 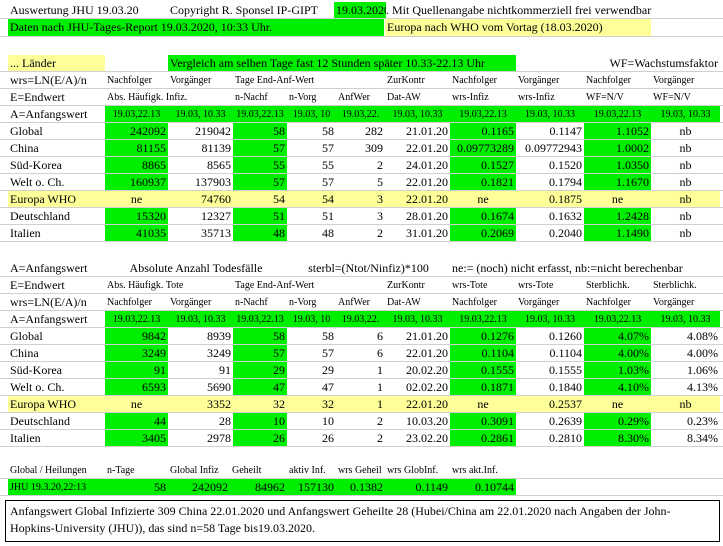 I want to click on tote-date-9: 19.03,22.13, so click(x=617, y=319).